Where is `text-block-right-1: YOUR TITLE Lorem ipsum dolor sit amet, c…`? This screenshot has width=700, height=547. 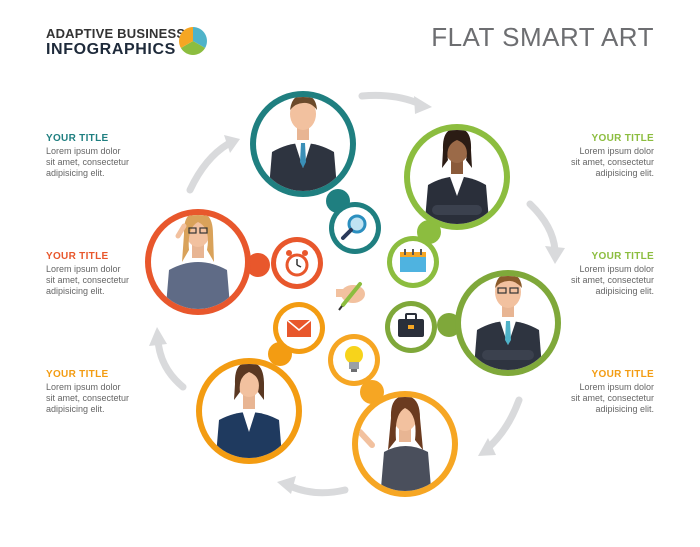
text-block-right-1: YOUR TITLE Lorem ipsum dolor sit amet, c… is located at coordinates (594, 156).